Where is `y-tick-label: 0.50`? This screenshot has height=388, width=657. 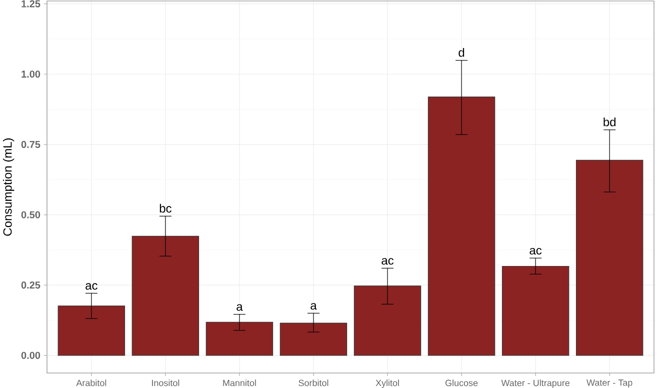
y-tick-label: 0.50 is located at coordinates (30, 214).